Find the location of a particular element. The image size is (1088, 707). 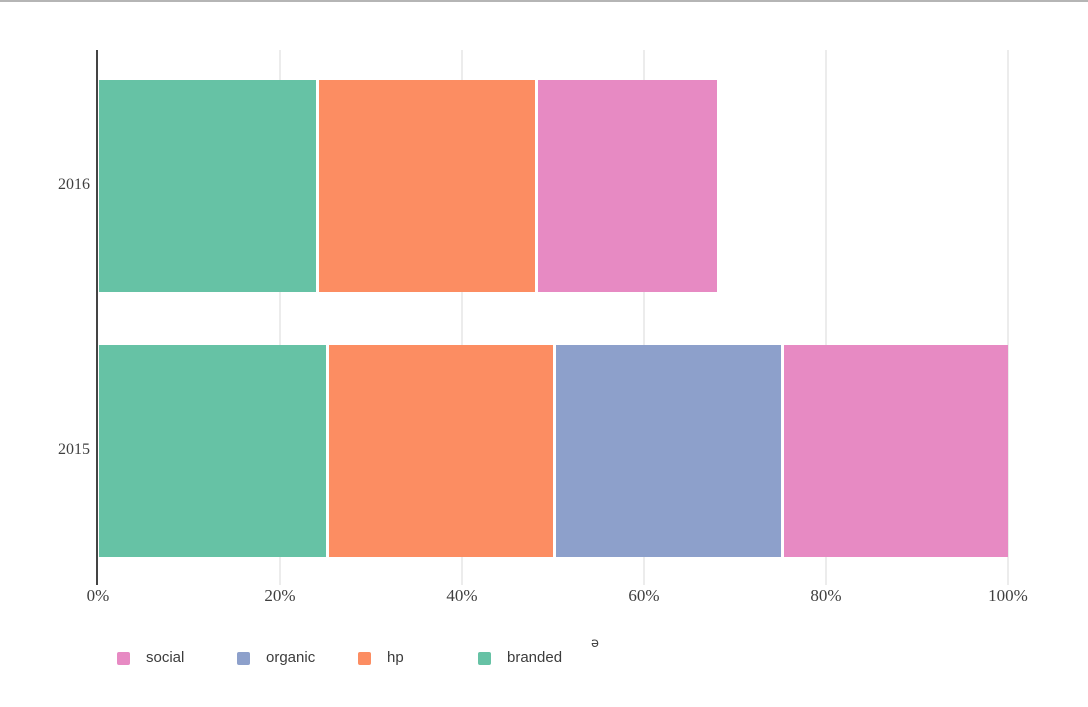

y-category-label-2016: 2016 is located at coordinates (74, 184).